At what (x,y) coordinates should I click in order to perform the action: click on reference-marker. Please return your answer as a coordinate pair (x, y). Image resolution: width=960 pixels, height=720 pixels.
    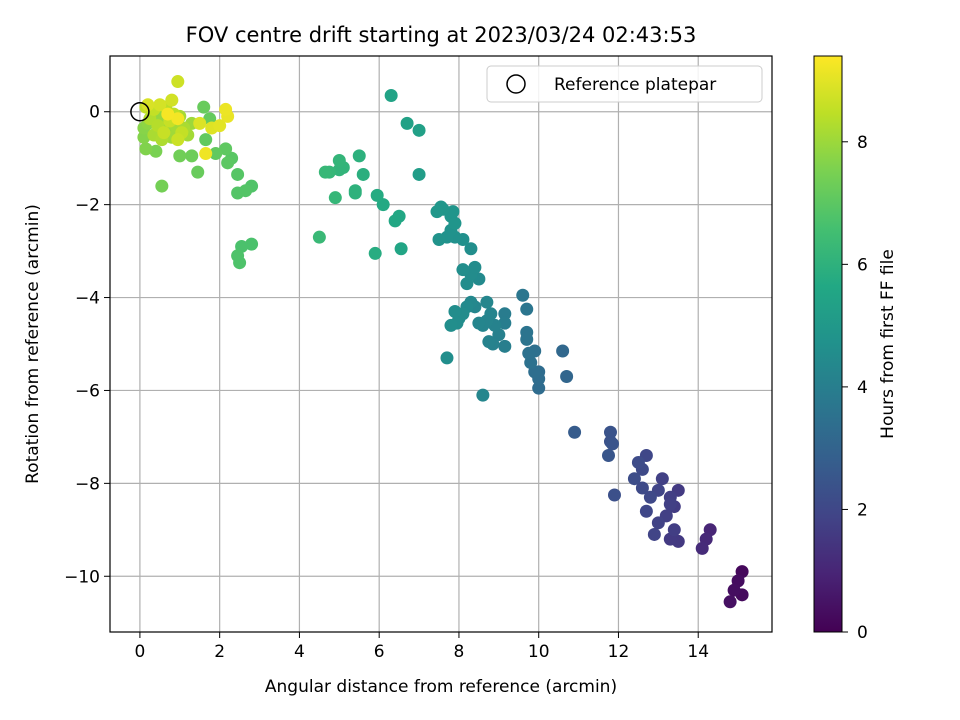
    Looking at the image, I should click on (140, 111).